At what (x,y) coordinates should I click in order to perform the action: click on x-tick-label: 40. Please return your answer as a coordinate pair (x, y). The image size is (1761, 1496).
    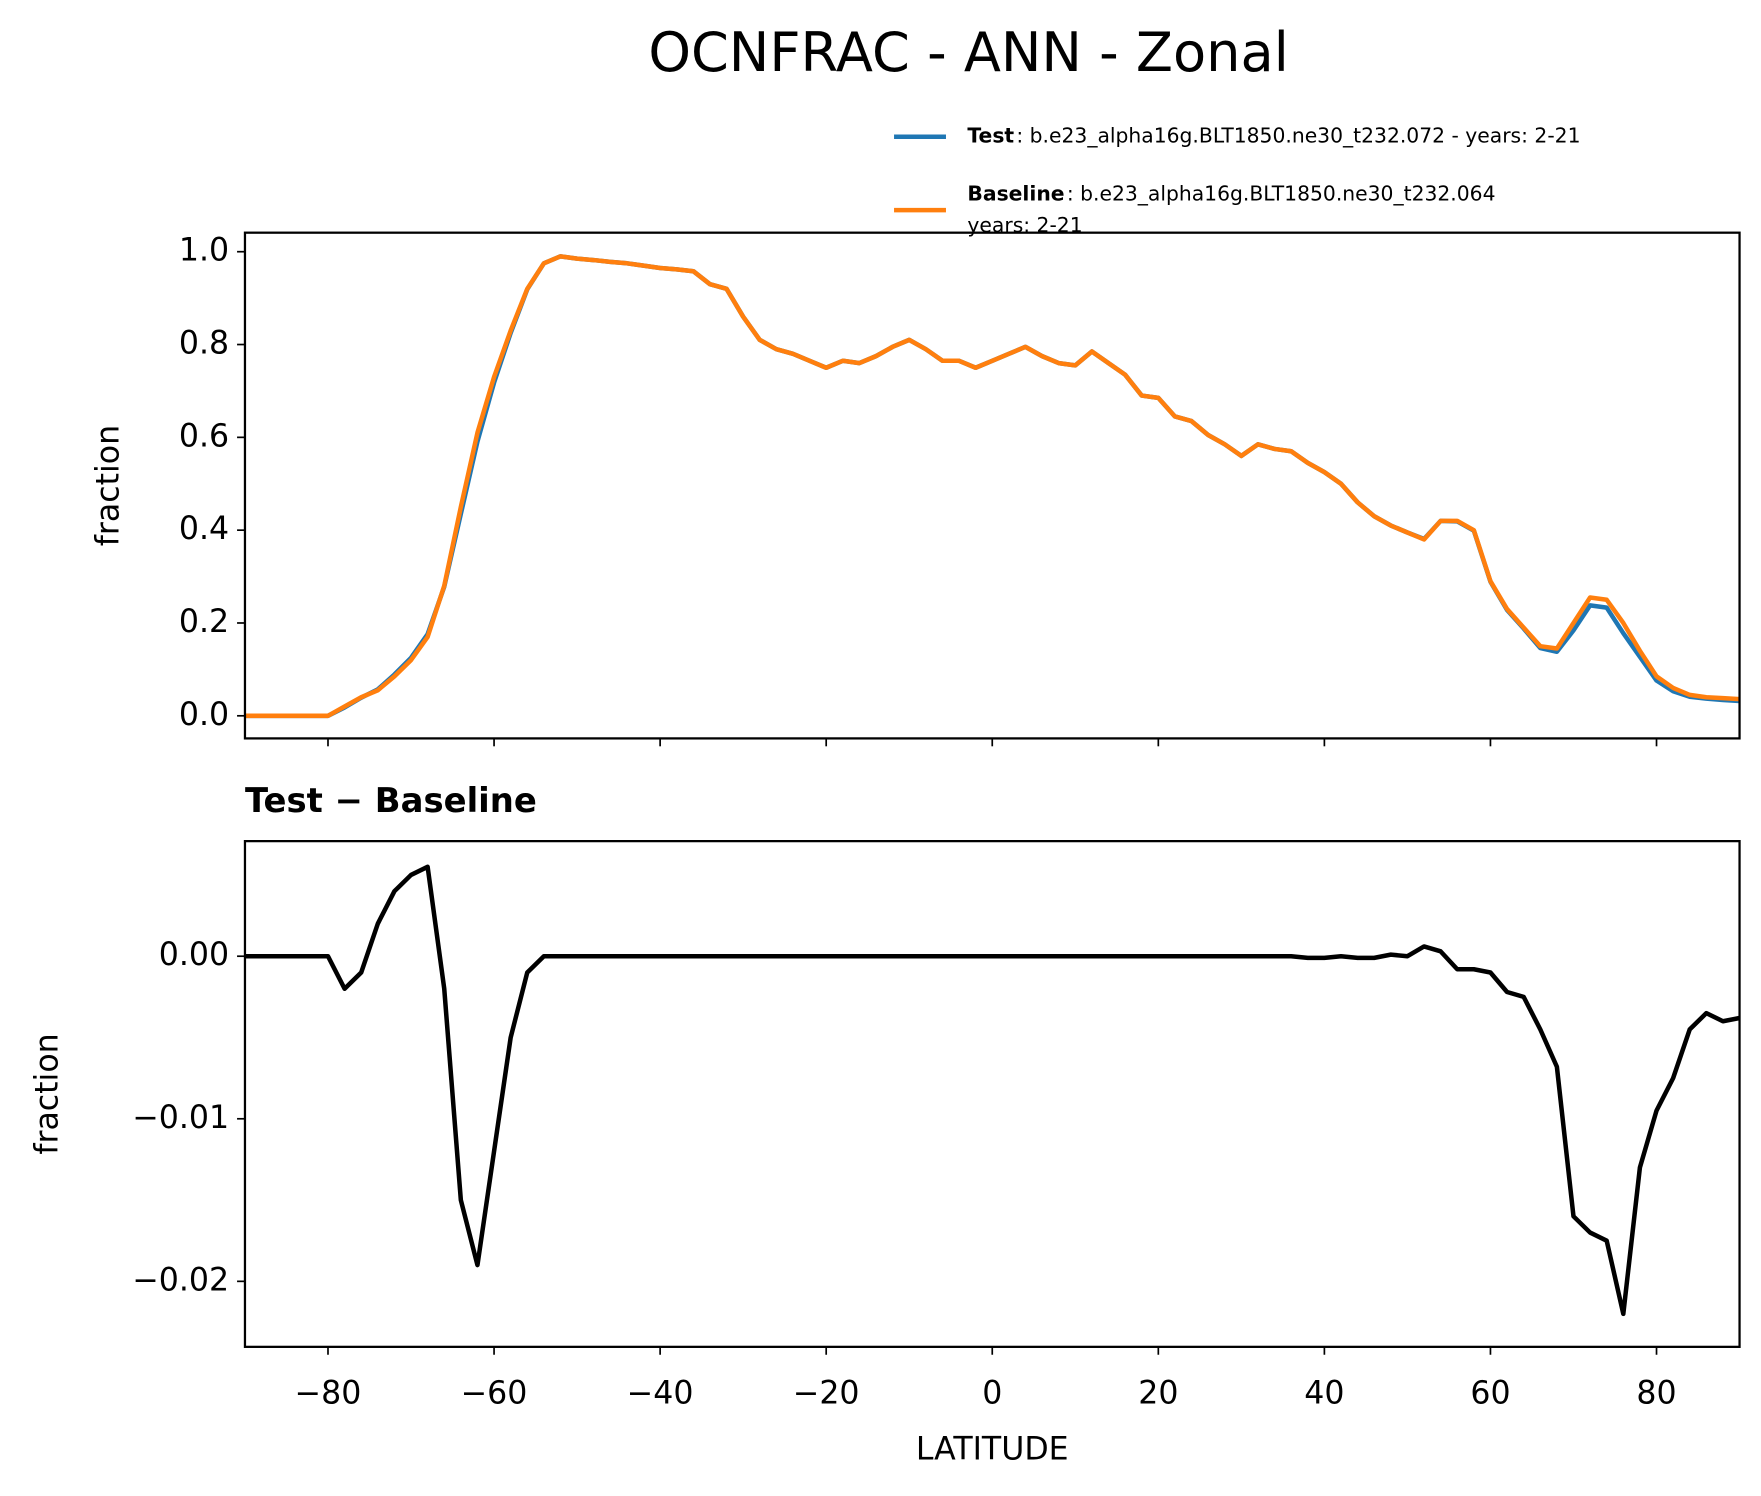
    Looking at the image, I should click on (1324, 1393).